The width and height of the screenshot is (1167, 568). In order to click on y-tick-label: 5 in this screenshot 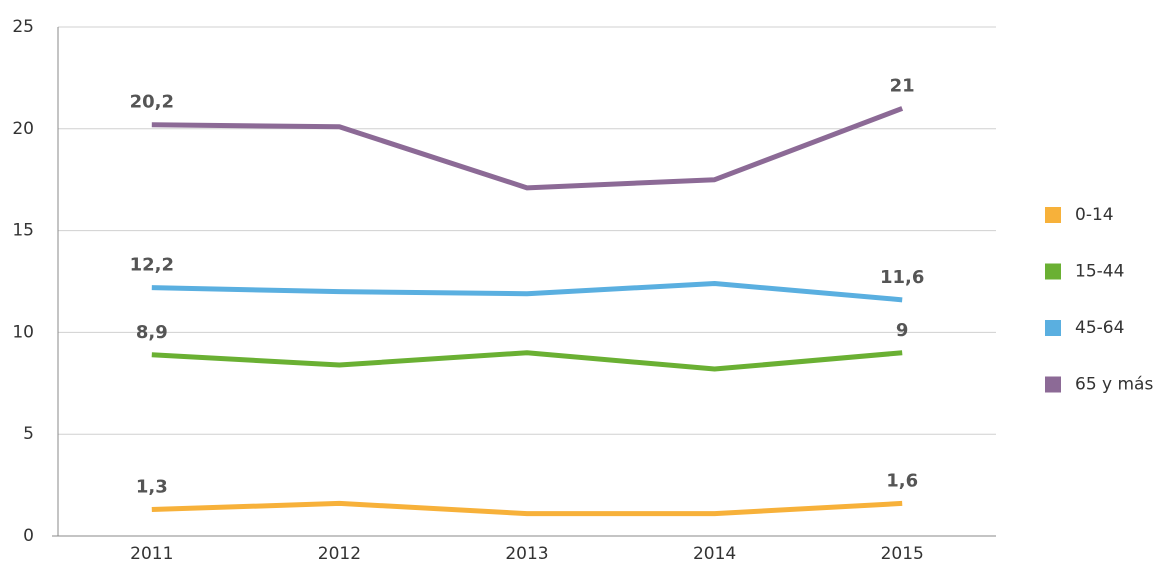, I will do `click(28, 434)`.